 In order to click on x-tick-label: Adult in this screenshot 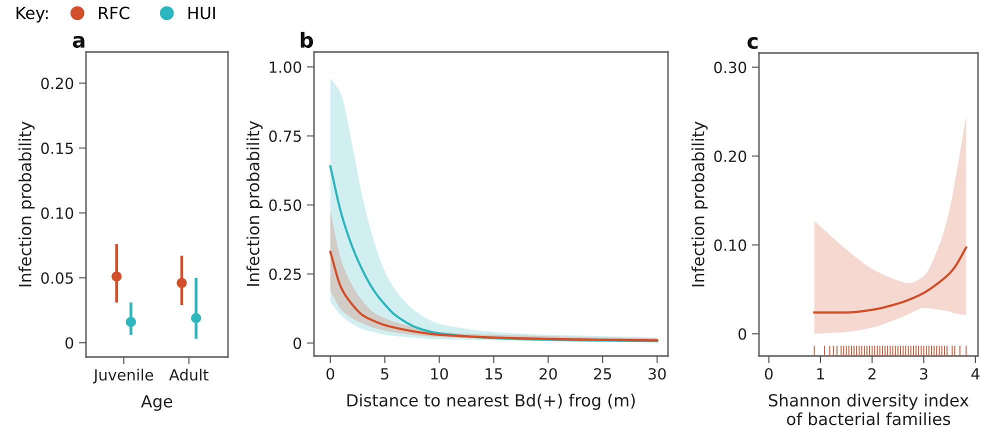, I will do `click(188, 374)`.